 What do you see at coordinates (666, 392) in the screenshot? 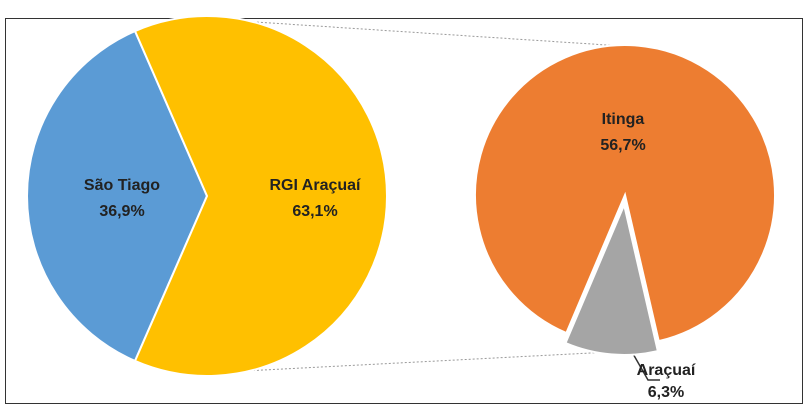
I see `slice-value-label: 6,3%` at bounding box center [666, 392].